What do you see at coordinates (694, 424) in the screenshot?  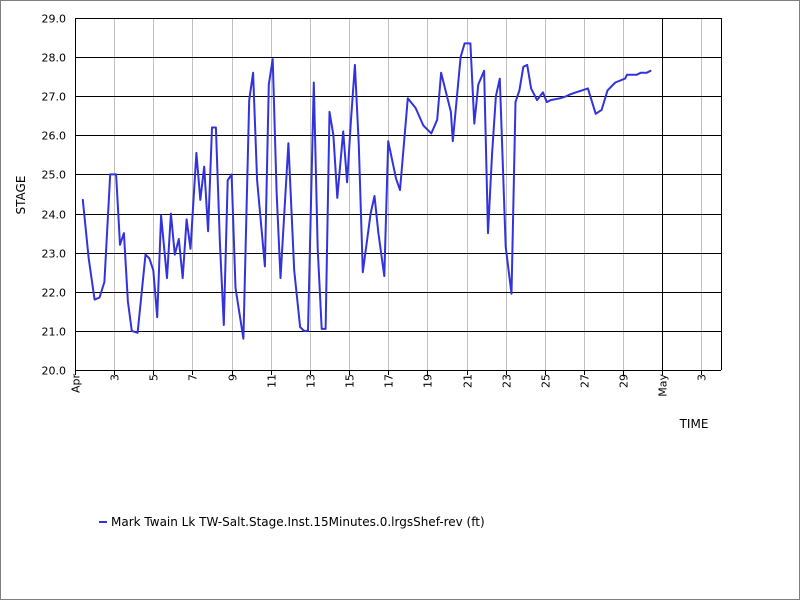 I see `x-axis-title: TIME` at bounding box center [694, 424].